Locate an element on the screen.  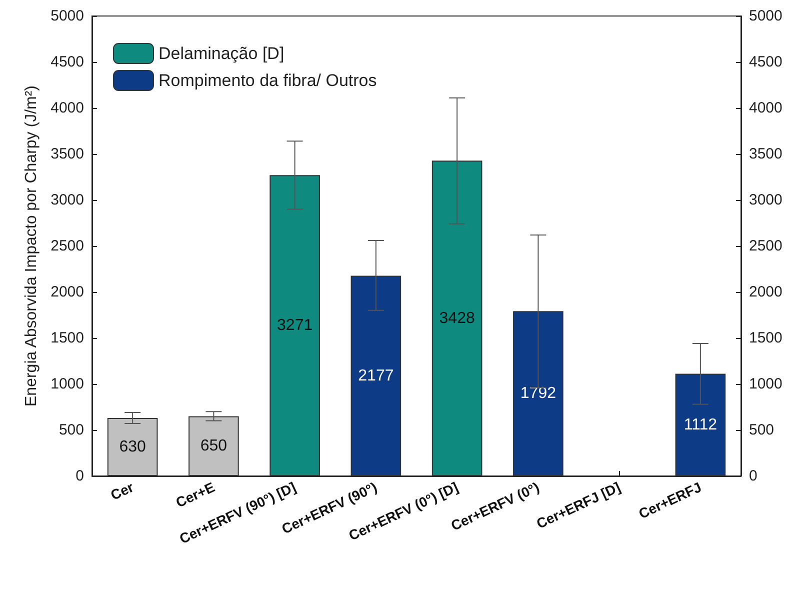
y2-tick-label: 2500 is located at coordinates (765, 246).